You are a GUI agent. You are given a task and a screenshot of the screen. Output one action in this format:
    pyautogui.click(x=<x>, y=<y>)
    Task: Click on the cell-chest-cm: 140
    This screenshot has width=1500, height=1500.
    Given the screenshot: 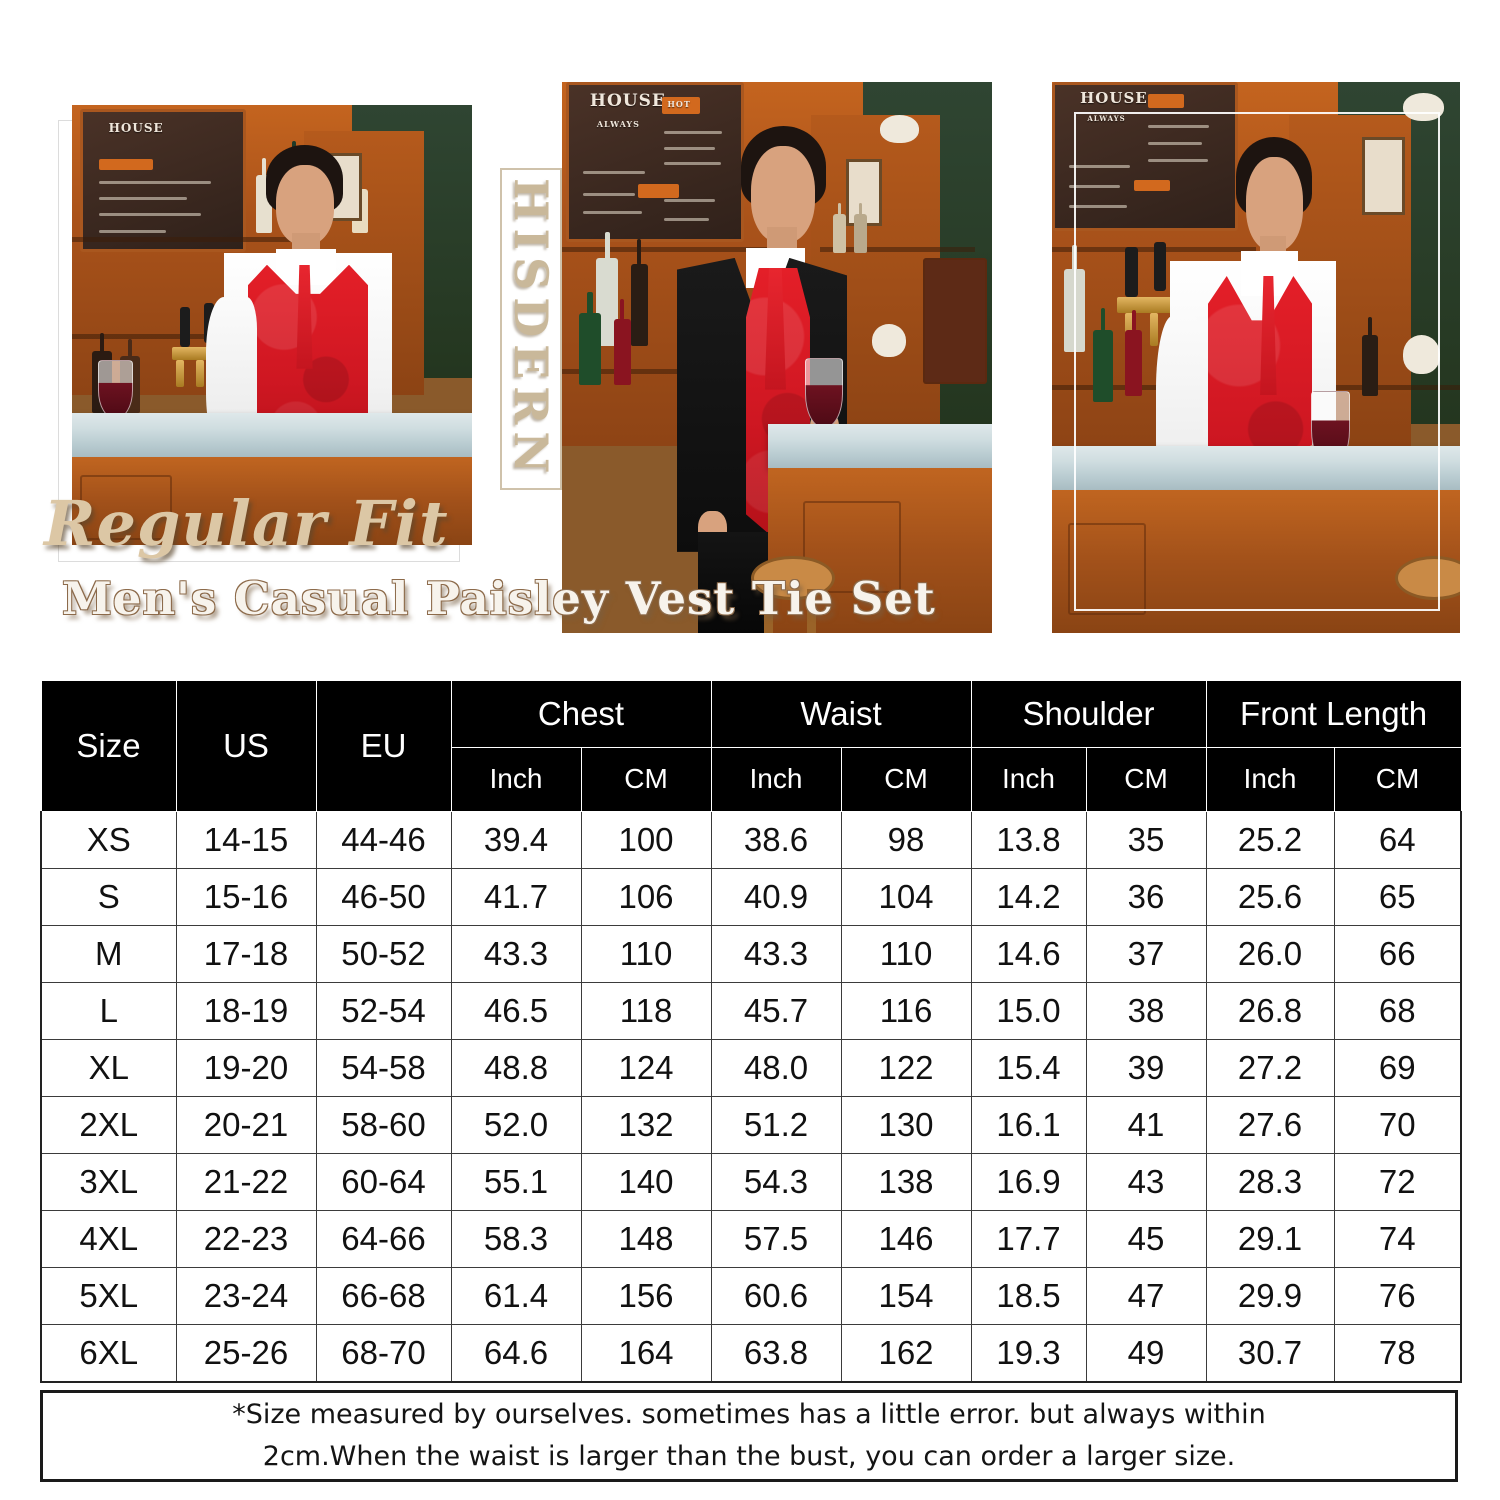 What is the action you would take?
    pyautogui.click(x=646, y=1182)
    